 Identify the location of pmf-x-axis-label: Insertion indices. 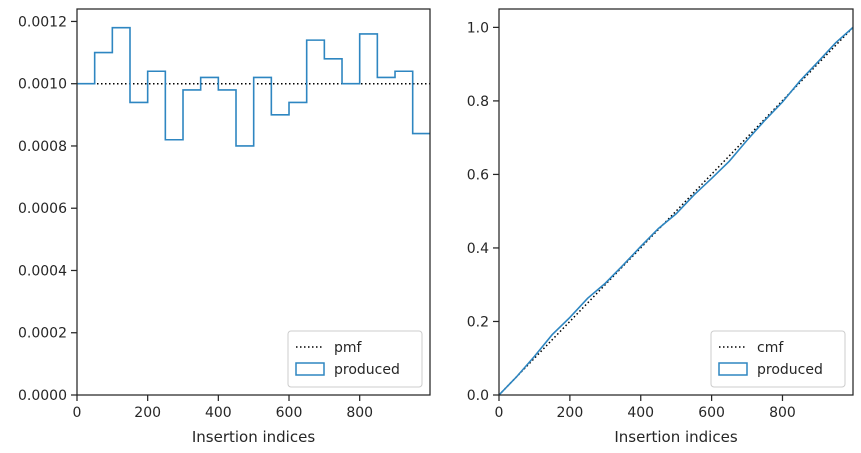
(253, 437).